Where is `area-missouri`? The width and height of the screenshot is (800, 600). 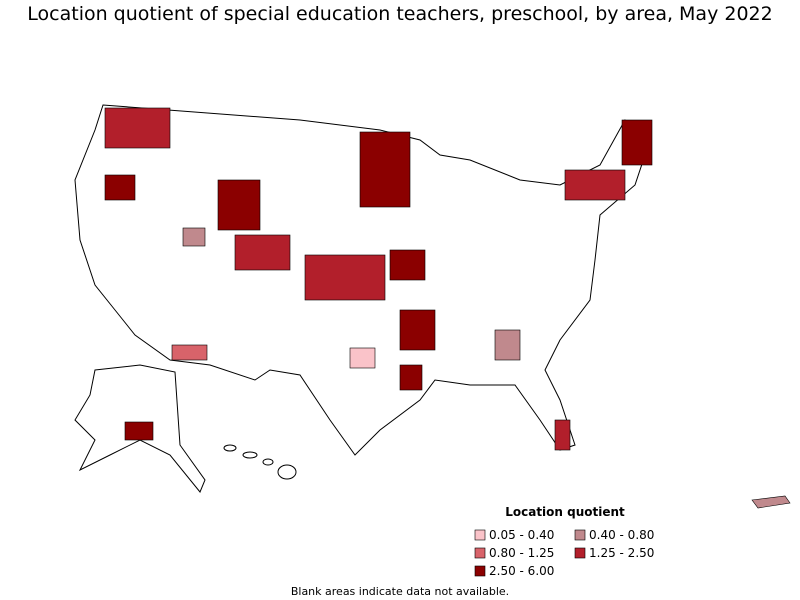
area-missouri is located at coordinates (407, 265).